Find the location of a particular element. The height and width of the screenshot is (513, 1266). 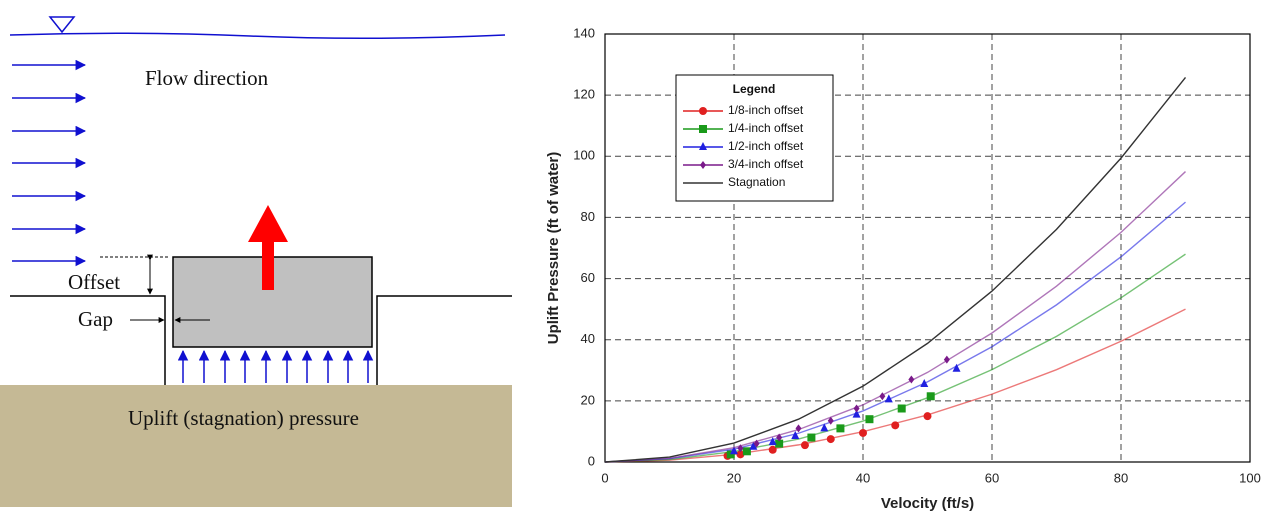

y-axis-title: Uplift Pressure (ft of water) is located at coordinates (553, 248).